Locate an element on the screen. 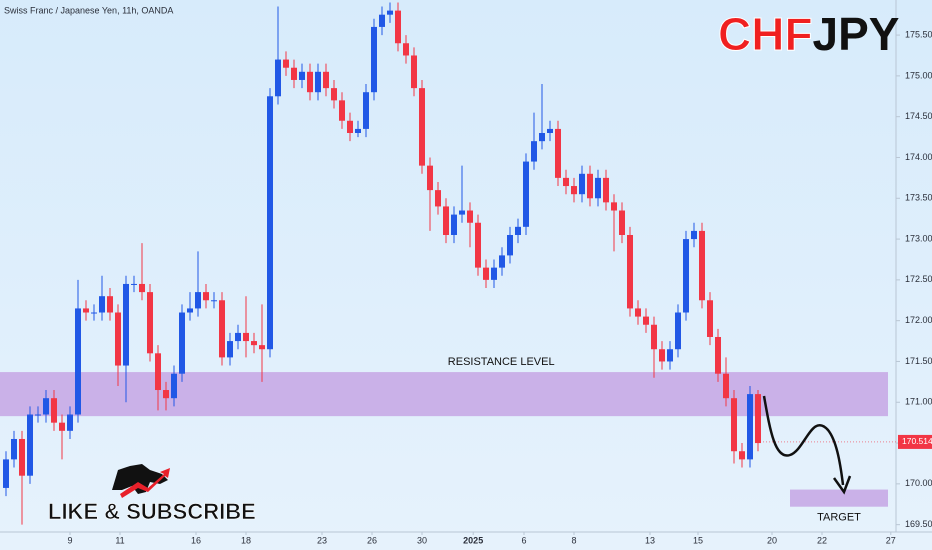 This screenshot has height=550, width=932. x-tick-label: 11 is located at coordinates (119, 540).